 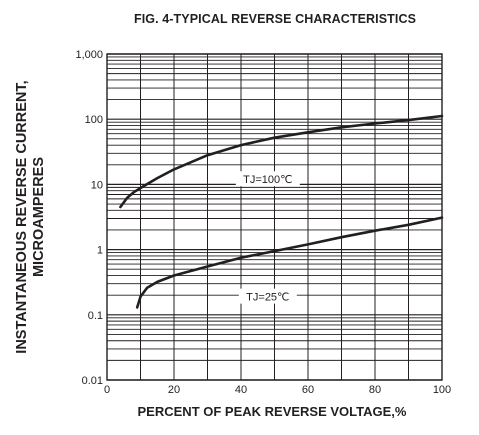 What do you see at coordinates (100, 251) in the screenshot?
I see `y-tick-label: 1` at bounding box center [100, 251].